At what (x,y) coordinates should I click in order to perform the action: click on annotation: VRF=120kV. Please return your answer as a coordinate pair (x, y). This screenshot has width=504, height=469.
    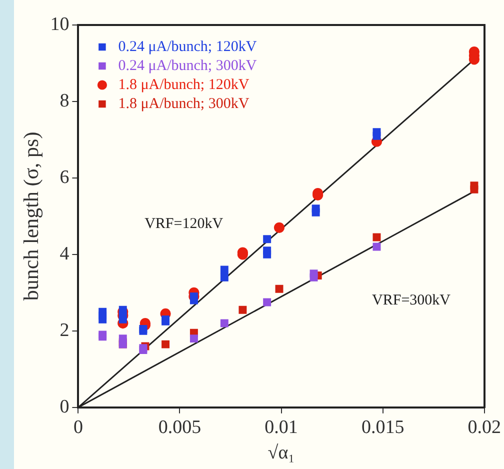
    Looking at the image, I should click on (184, 224).